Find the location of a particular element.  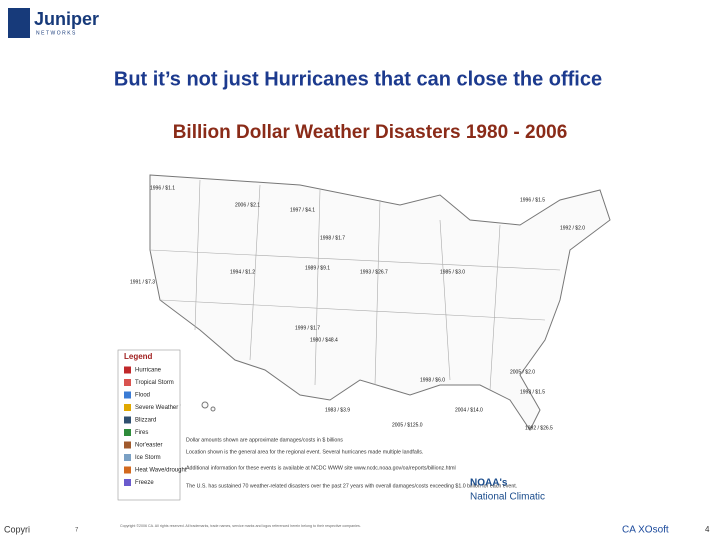

legend-title: Legend is located at coordinates (138, 356).